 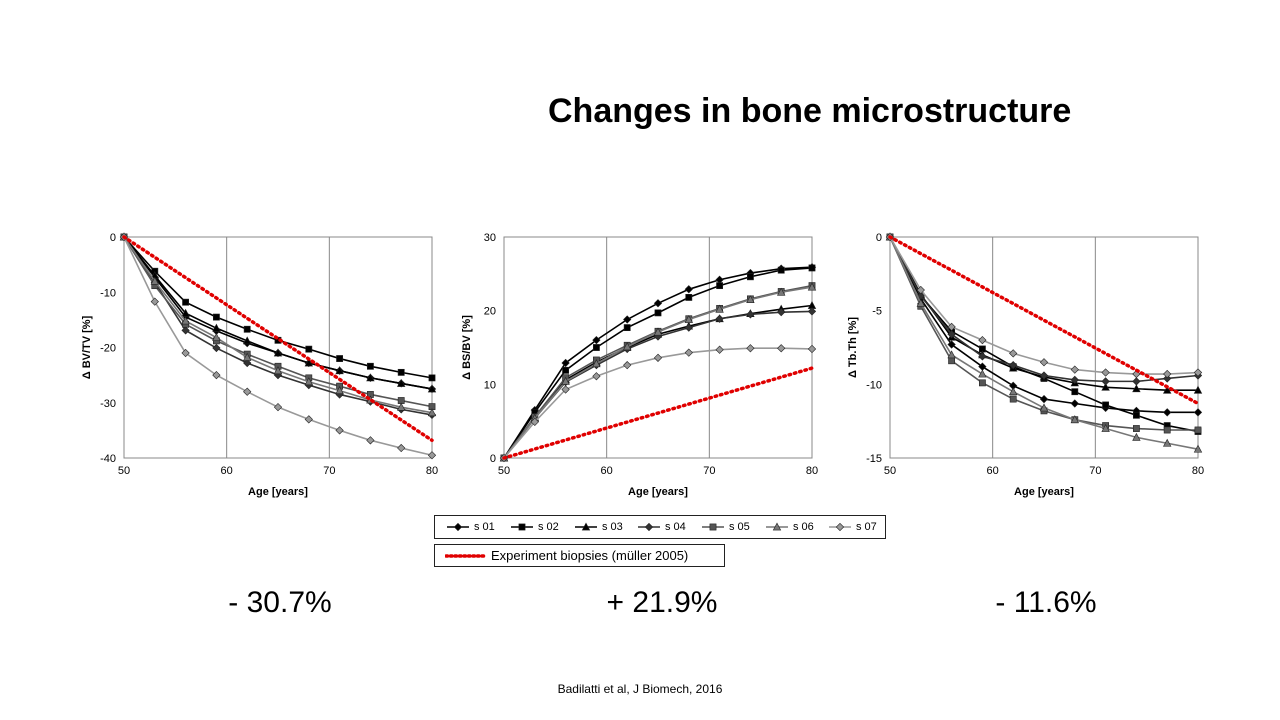 What do you see at coordinates (566, 555) in the screenshot?
I see `legend-item: Experiment biopsies (müller 2005)` at bounding box center [566, 555].